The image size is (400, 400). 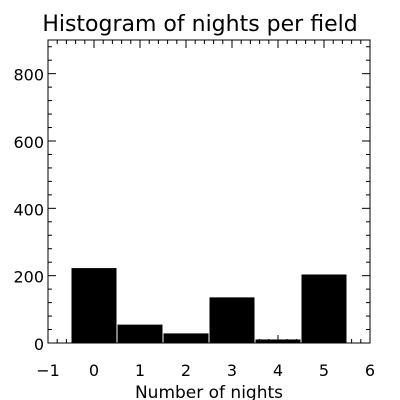 I want to click on x-tick-label: 1, so click(x=140, y=370).